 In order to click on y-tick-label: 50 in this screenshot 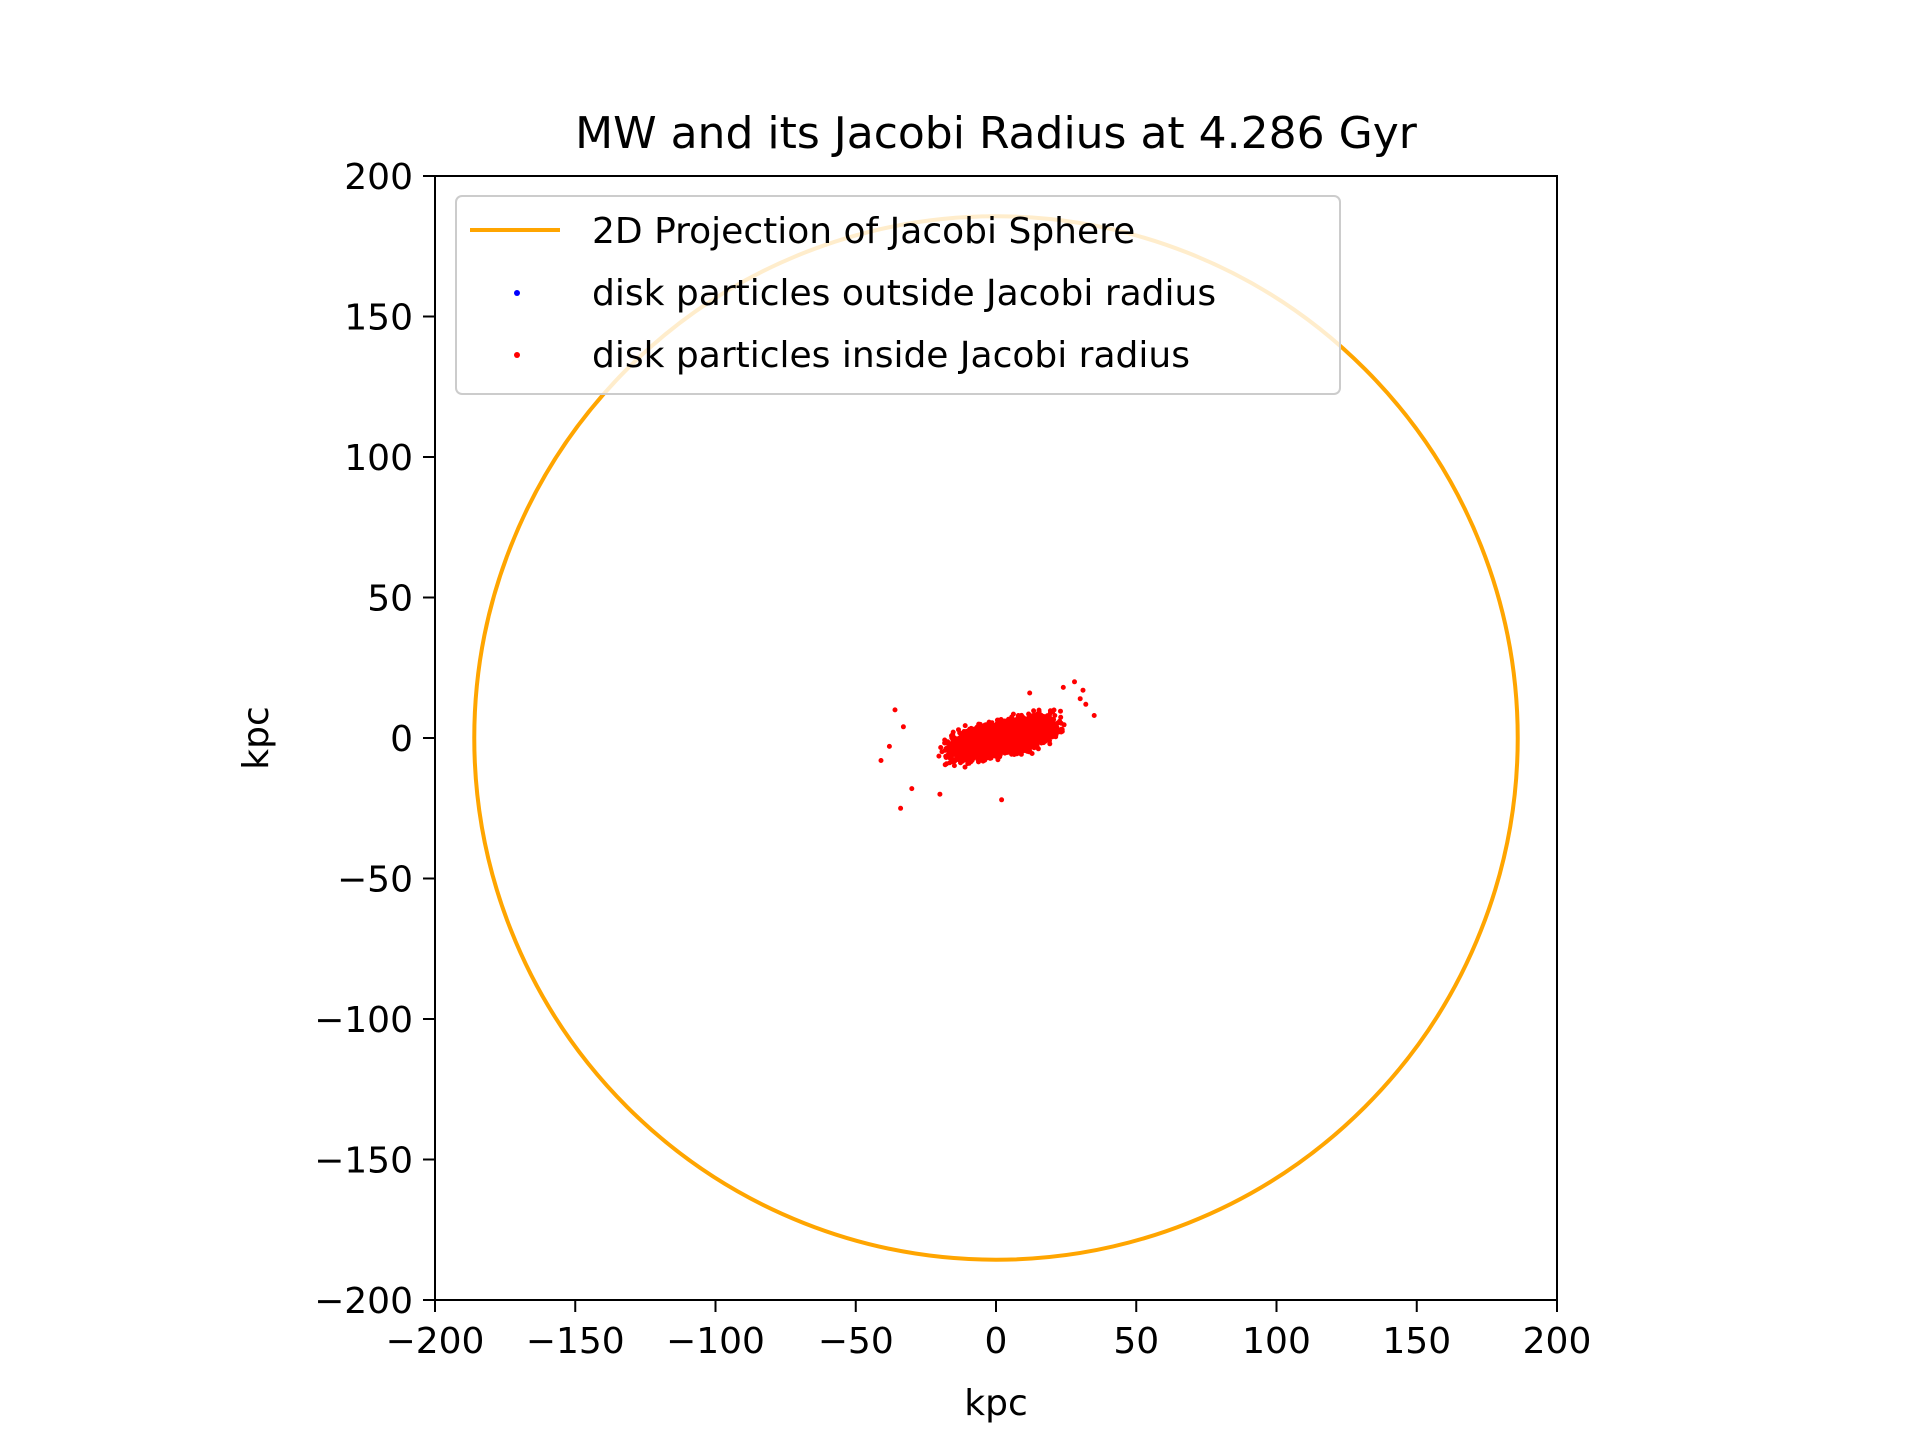, I will do `click(390, 599)`.